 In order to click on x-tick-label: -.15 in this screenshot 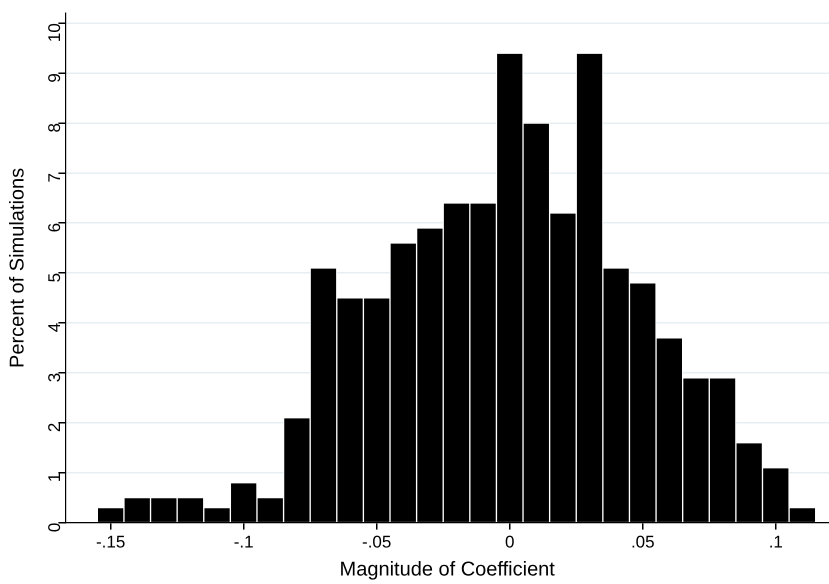, I will do `click(111, 542)`.